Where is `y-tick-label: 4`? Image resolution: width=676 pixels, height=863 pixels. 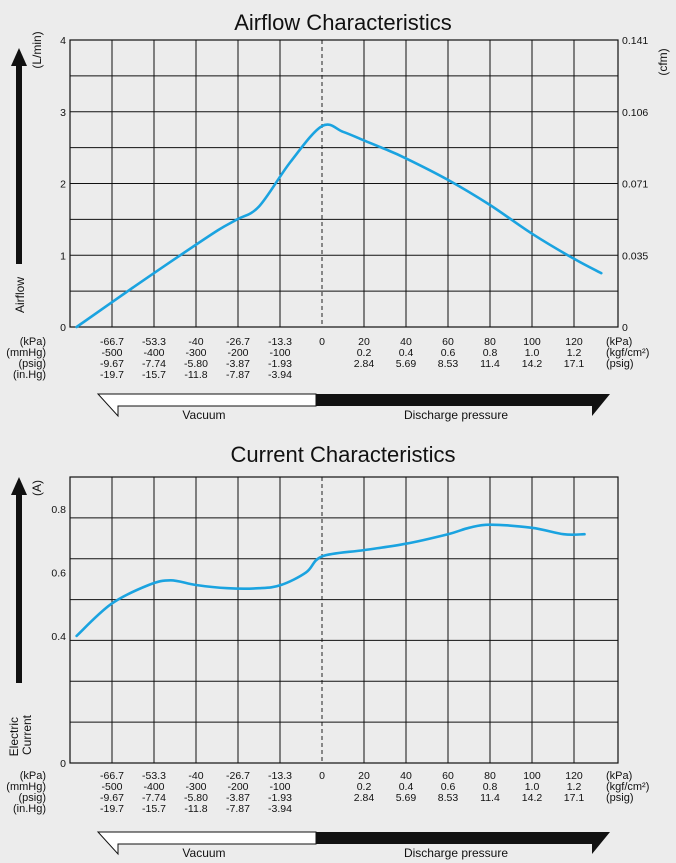
y-tick-label: 4 is located at coordinates (63, 41).